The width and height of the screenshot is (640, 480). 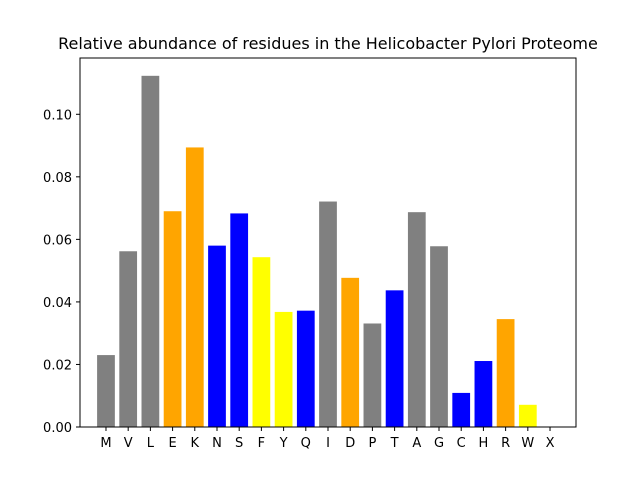 What do you see at coordinates (128, 339) in the screenshot?
I see `bar-V` at bounding box center [128, 339].